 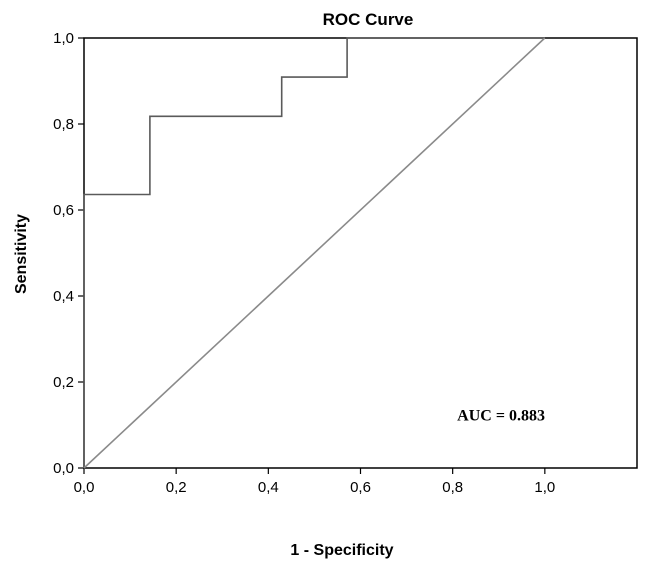 I want to click on y-tick-label: 0,2, so click(x=63, y=382).